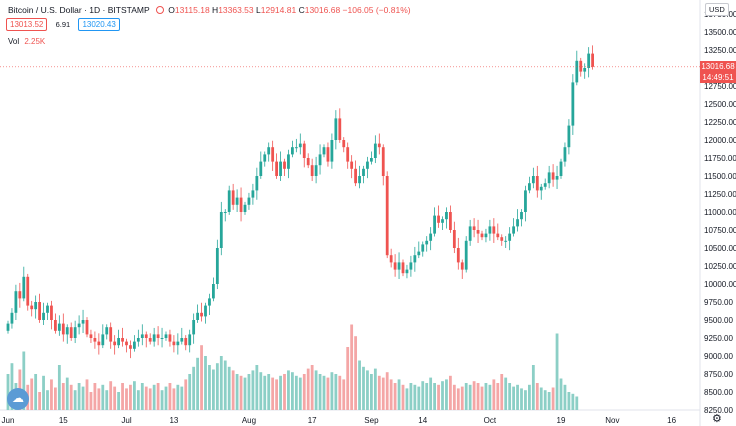  Describe the element at coordinates (278, 10) in the screenshot. I see `low-value: 12914.81` at that location.